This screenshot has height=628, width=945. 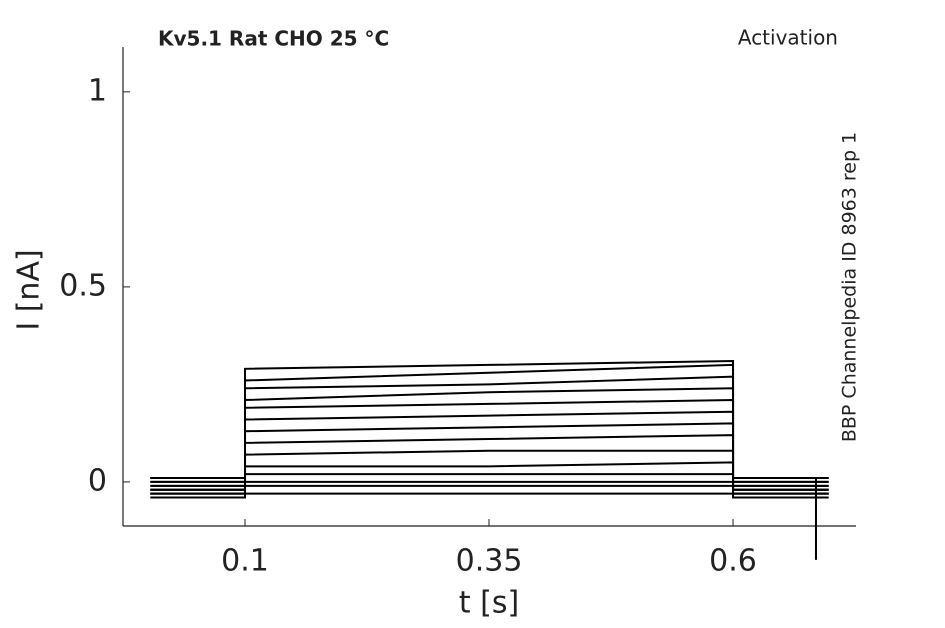 I want to click on x-tick-label: 0.6, so click(x=733, y=561).